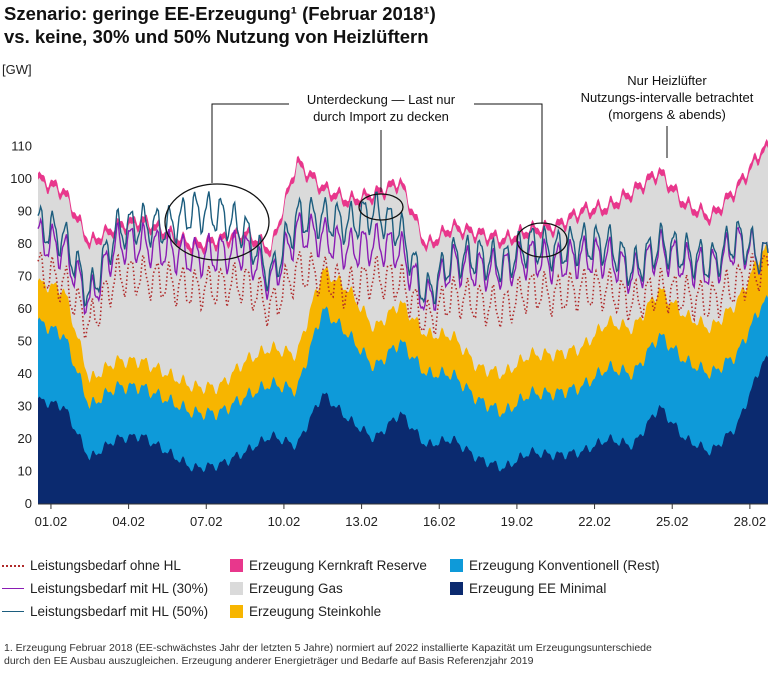 The image size is (780, 681). I want to click on y-tick-label: 50, so click(25, 340).